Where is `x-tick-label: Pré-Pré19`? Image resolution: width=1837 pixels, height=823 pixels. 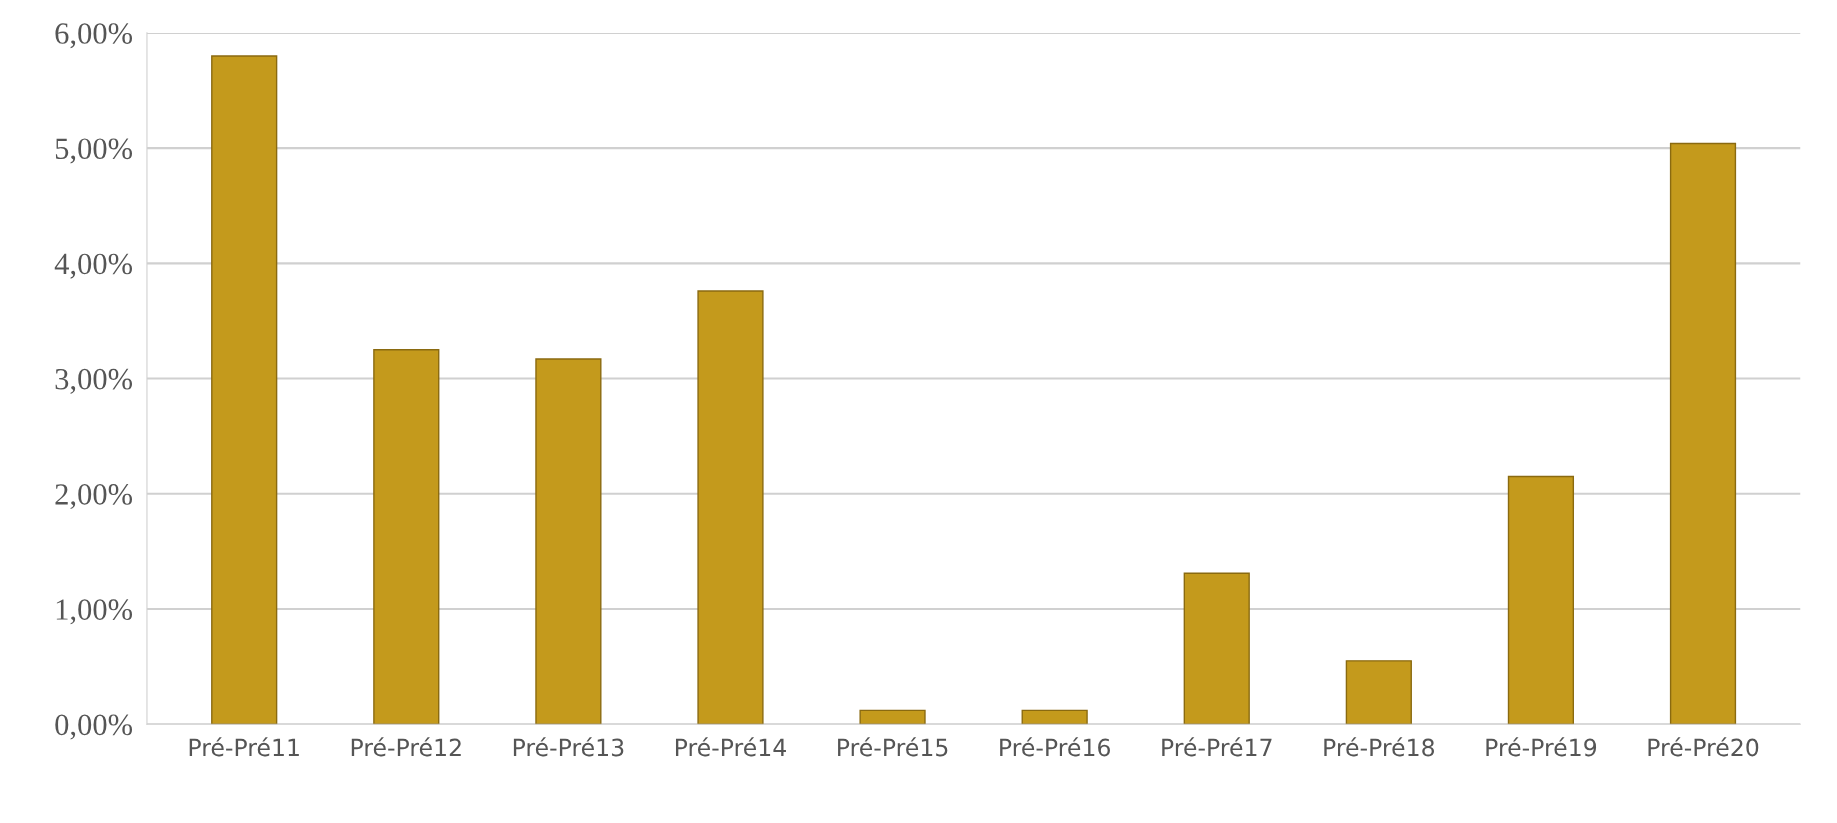
x-tick-label: Pré-Pré19 is located at coordinates (1541, 747).